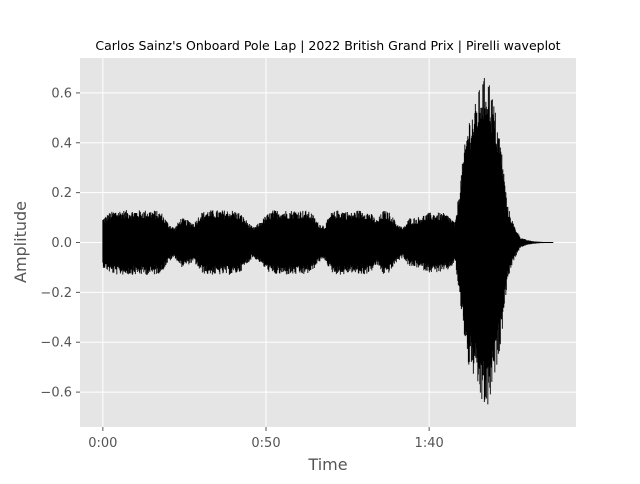 The width and height of the screenshot is (640, 484). Describe the element at coordinates (61, 193) in the screenshot. I see `y-tick-label: 0.2` at that location.